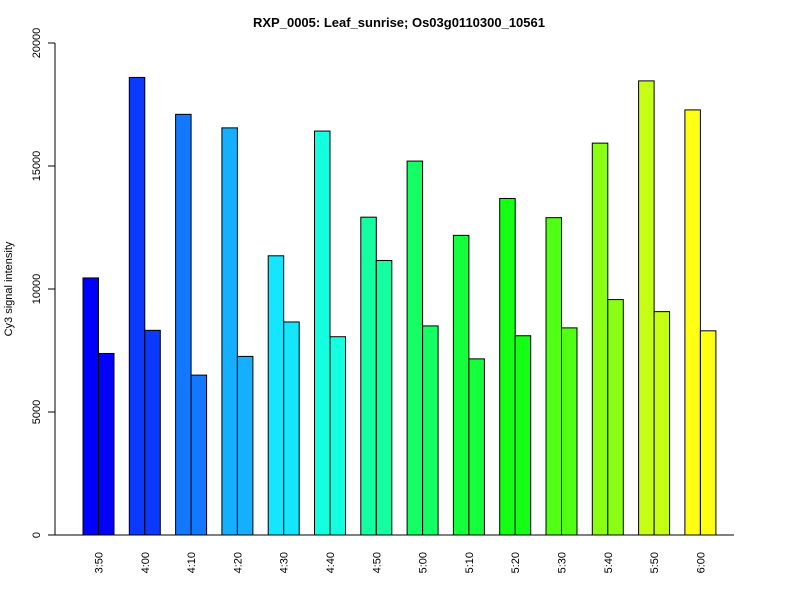 The height and width of the screenshot is (600, 800). I want to click on bar-5:40-series-1, so click(600, 339).